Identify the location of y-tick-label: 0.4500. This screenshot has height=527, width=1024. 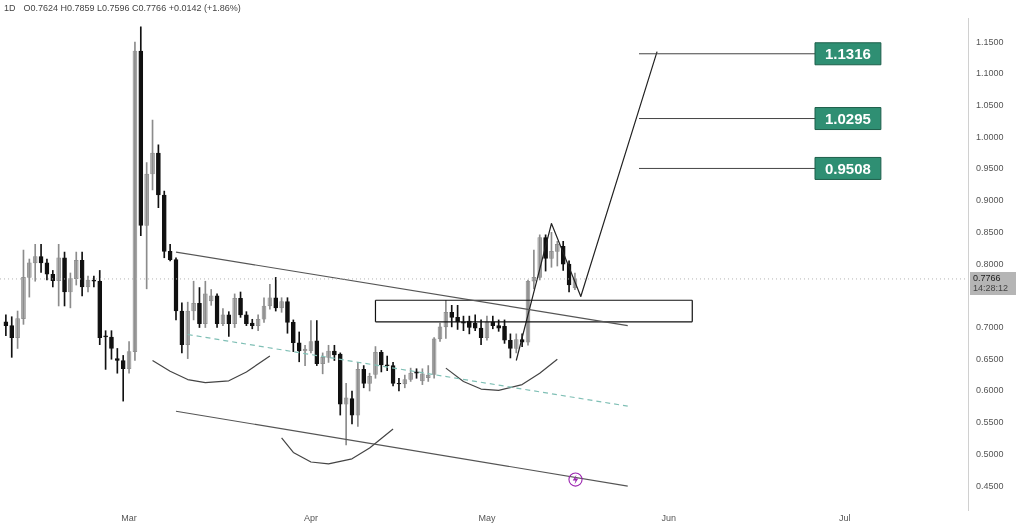
(990, 485).